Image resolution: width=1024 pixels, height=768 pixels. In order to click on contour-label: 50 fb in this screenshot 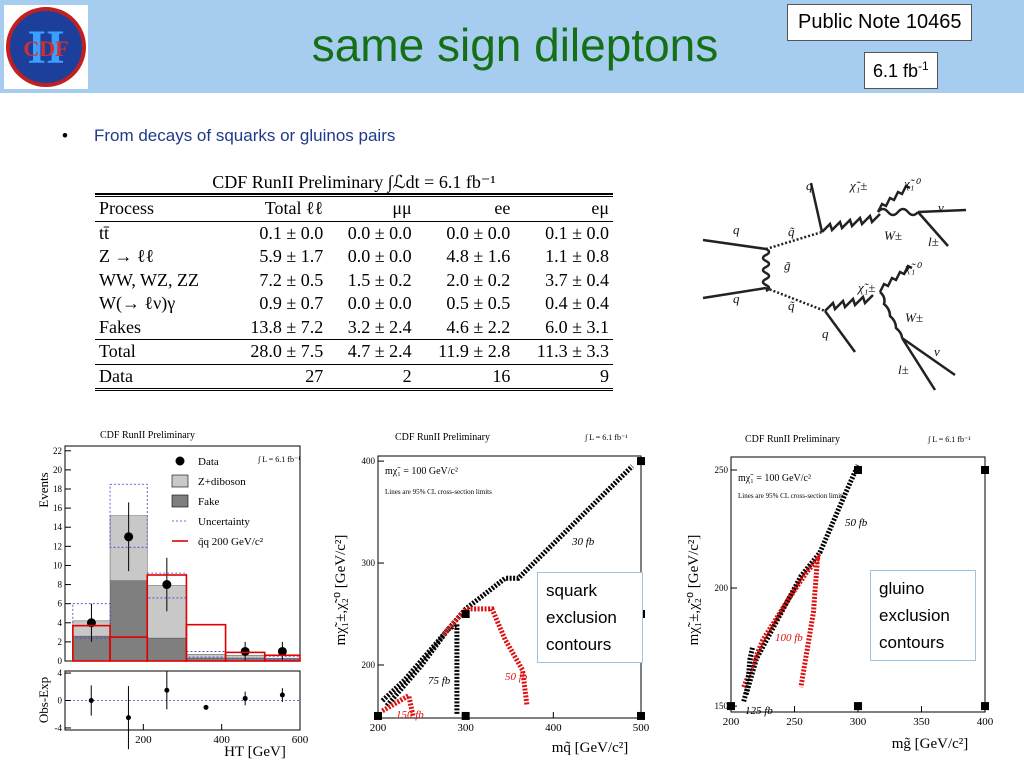, I will do `click(516, 677)`.